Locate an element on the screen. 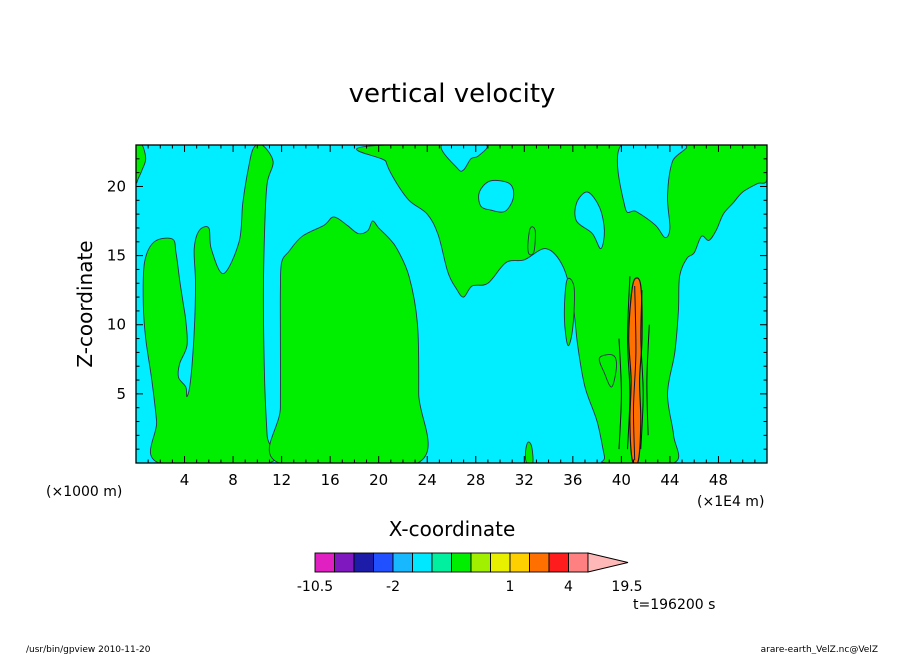 Image resolution: width=904 pixels, height=654 pixels. x-tick-label: 16 is located at coordinates (330, 480).